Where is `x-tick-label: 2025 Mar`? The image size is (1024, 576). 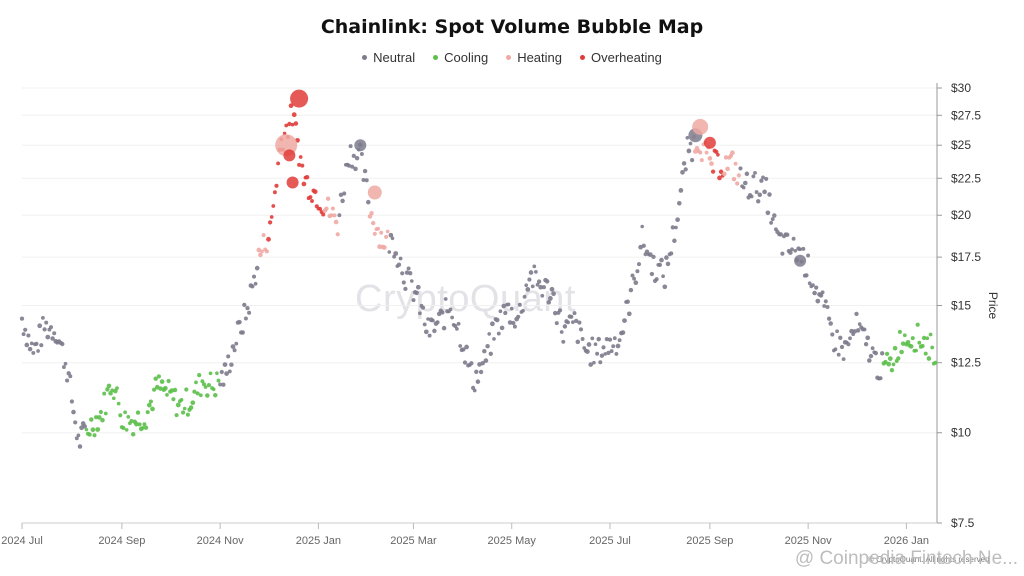 x-tick-label: 2025 Mar is located at coordinates (413, 541).